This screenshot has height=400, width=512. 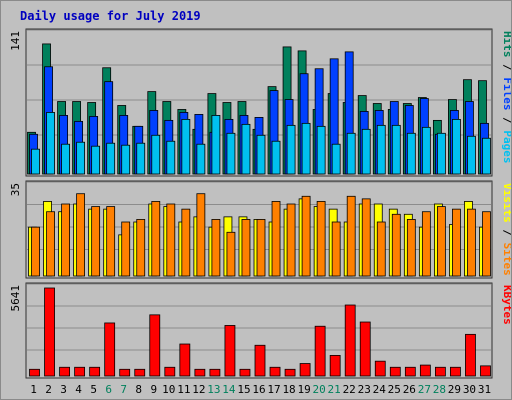 What do you see at coordinates (108, 389) in the screenshot?
I see `x-tick-day-6: 6` at bounding box center [108, 389].